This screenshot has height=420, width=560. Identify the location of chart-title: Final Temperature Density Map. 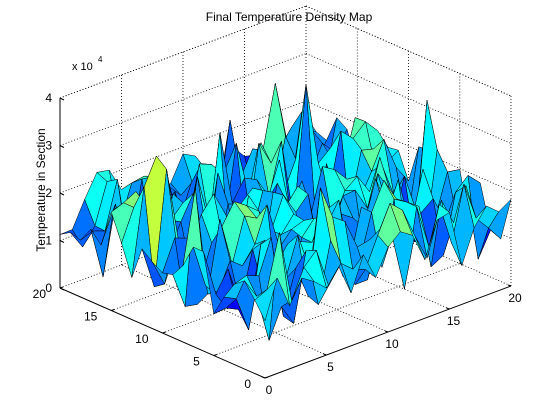
(289, 17).